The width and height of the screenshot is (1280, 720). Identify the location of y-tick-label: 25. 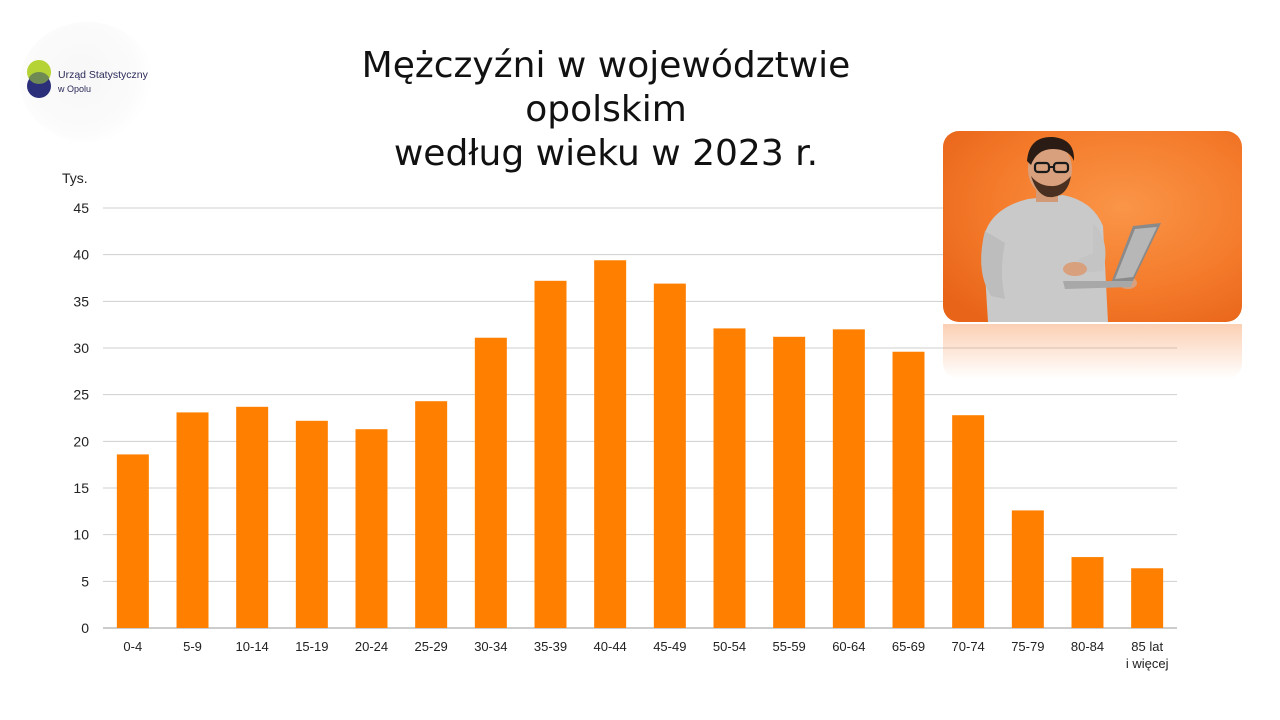
(81, 395).